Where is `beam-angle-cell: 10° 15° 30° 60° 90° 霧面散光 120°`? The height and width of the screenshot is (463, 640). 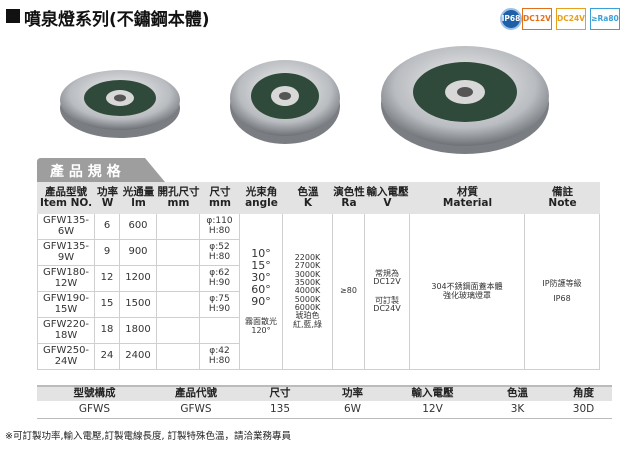
beam-angle-cell: 10° 15° 30° 60° 90° 霧面散光 120° is located at coordinates (261, 292).